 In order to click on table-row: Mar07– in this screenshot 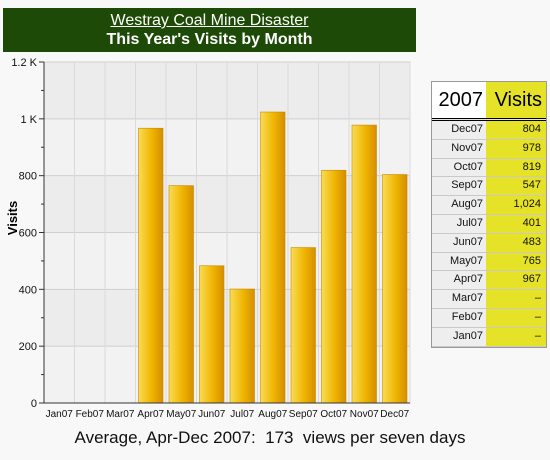, I will do `click(489, 299)`.